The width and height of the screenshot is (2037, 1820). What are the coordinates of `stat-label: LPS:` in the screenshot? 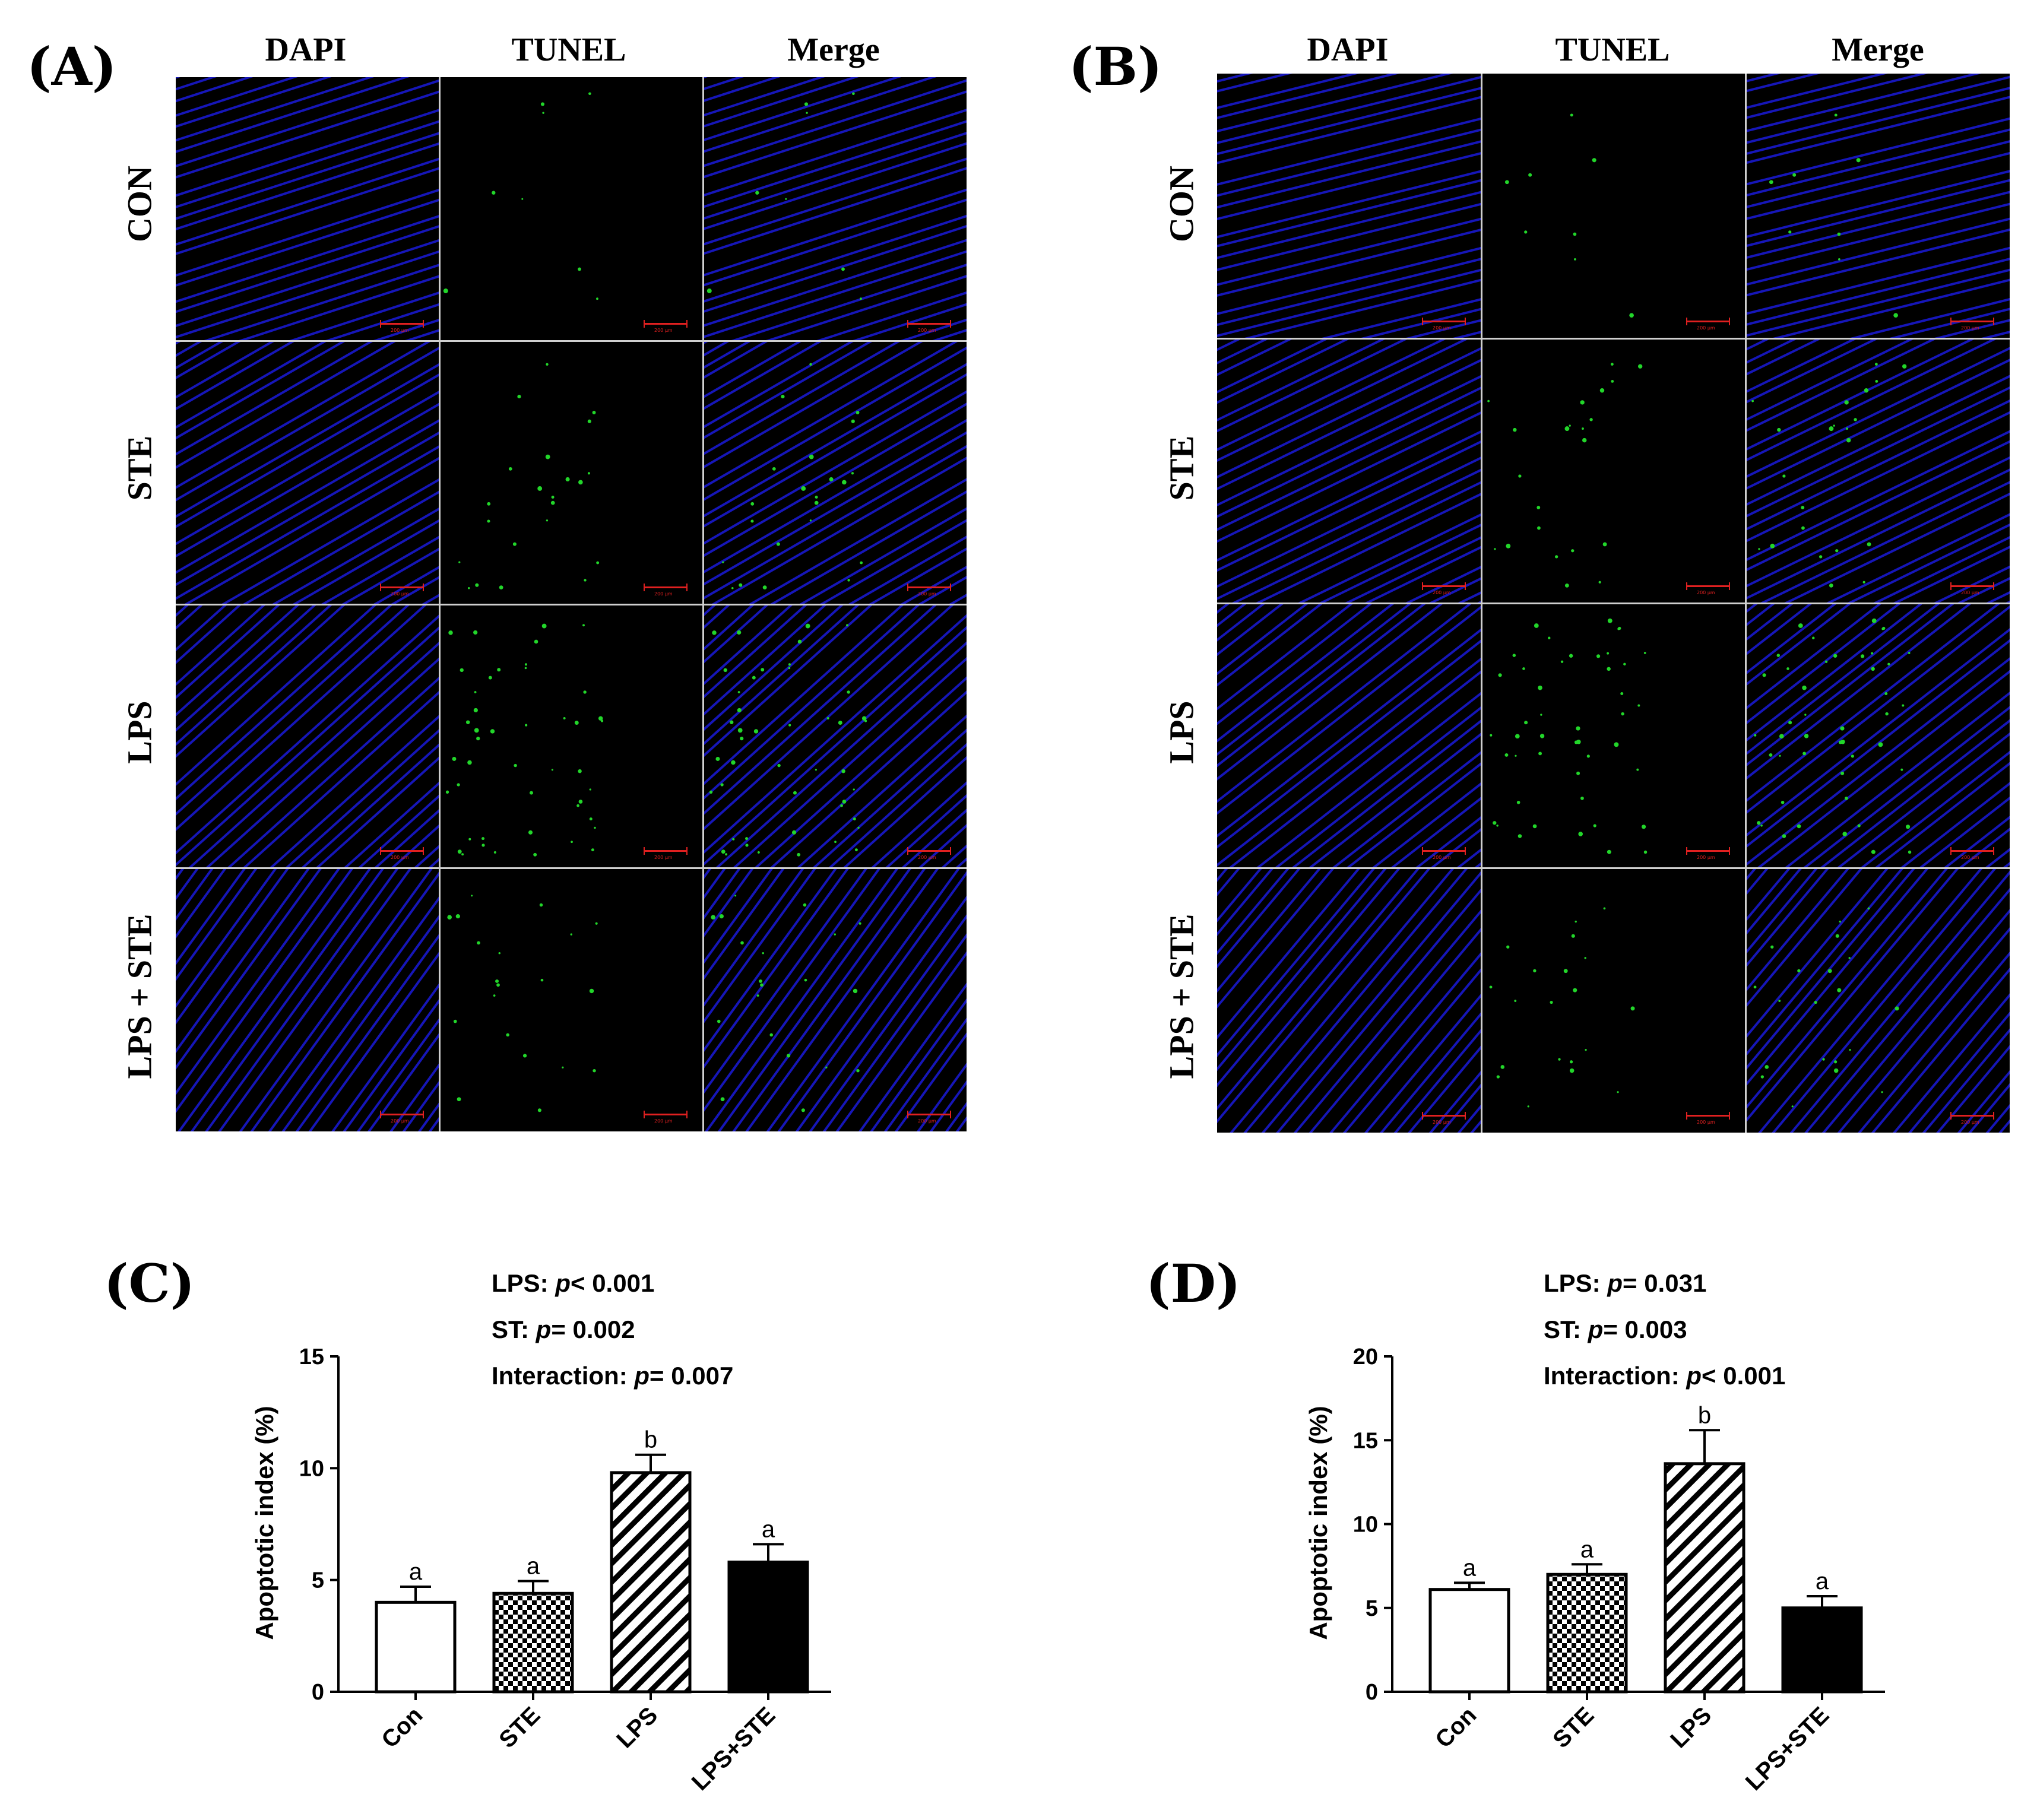 It's located at (524, 1283).